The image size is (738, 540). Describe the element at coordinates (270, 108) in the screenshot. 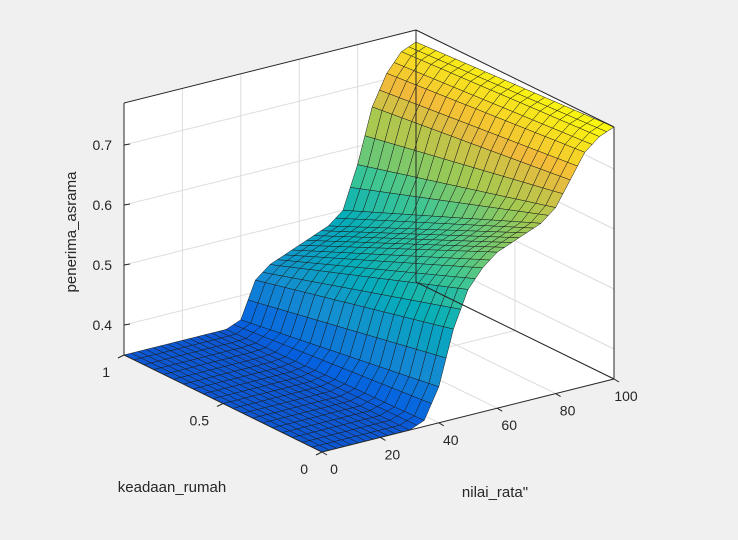

I see `grid-line` at that location.